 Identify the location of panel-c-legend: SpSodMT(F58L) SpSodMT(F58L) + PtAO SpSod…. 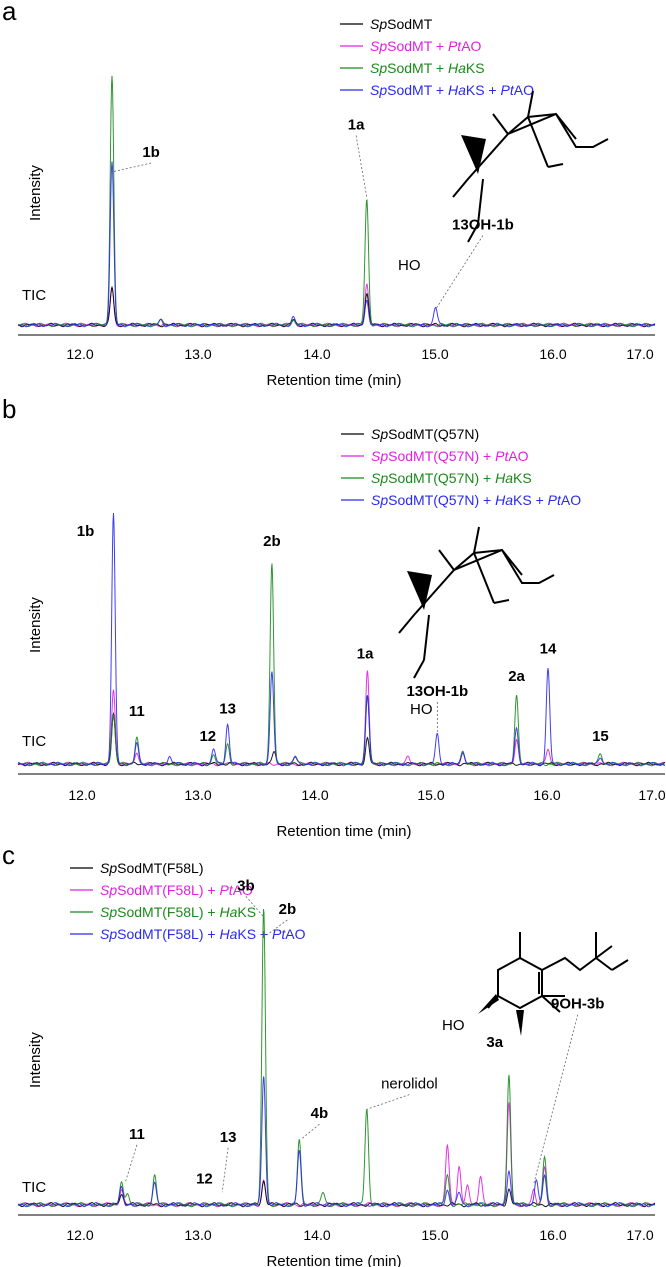
(188, 901).